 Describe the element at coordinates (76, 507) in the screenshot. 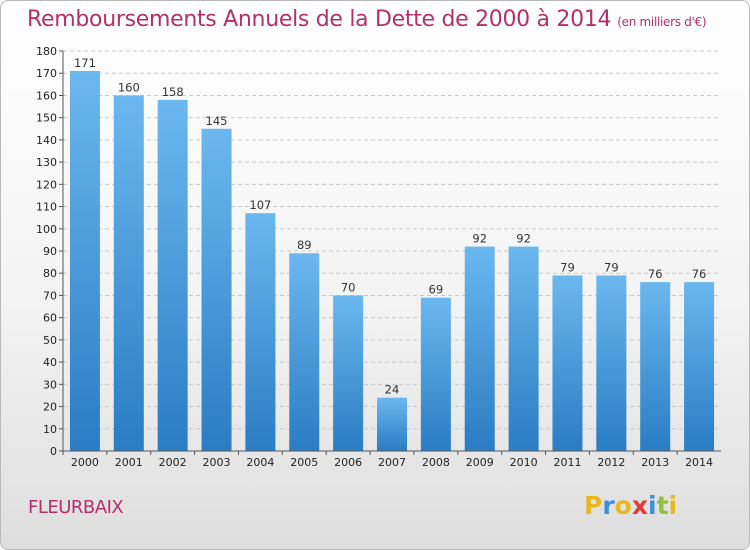

I see `commune-name: FLEURBAIX` at that location.